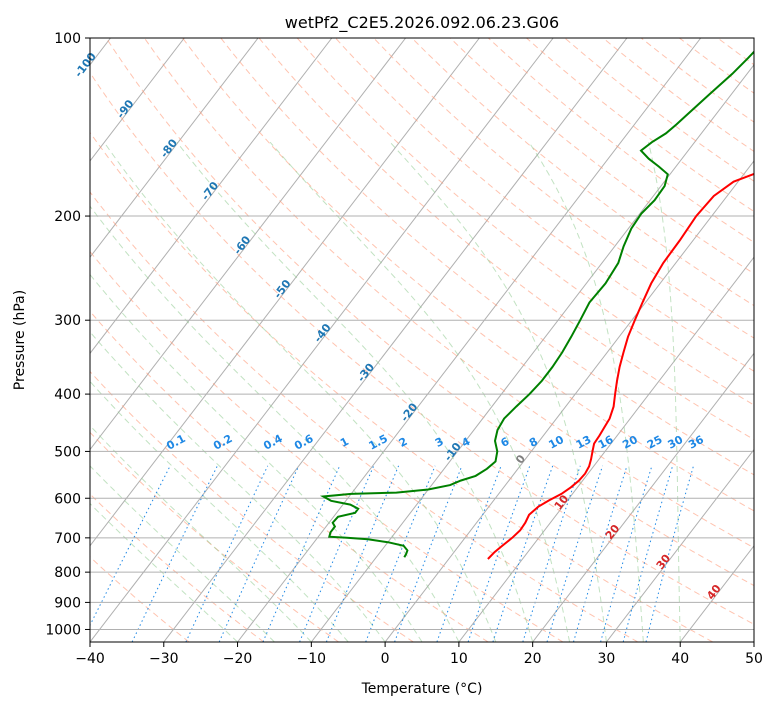 Image resolution: width=775 pixels, height=708 pixels. What do you see at coordinates (63, 630) in the screenshot?
I see `y-tick-label: 1000` at bounding box center [63, 630].